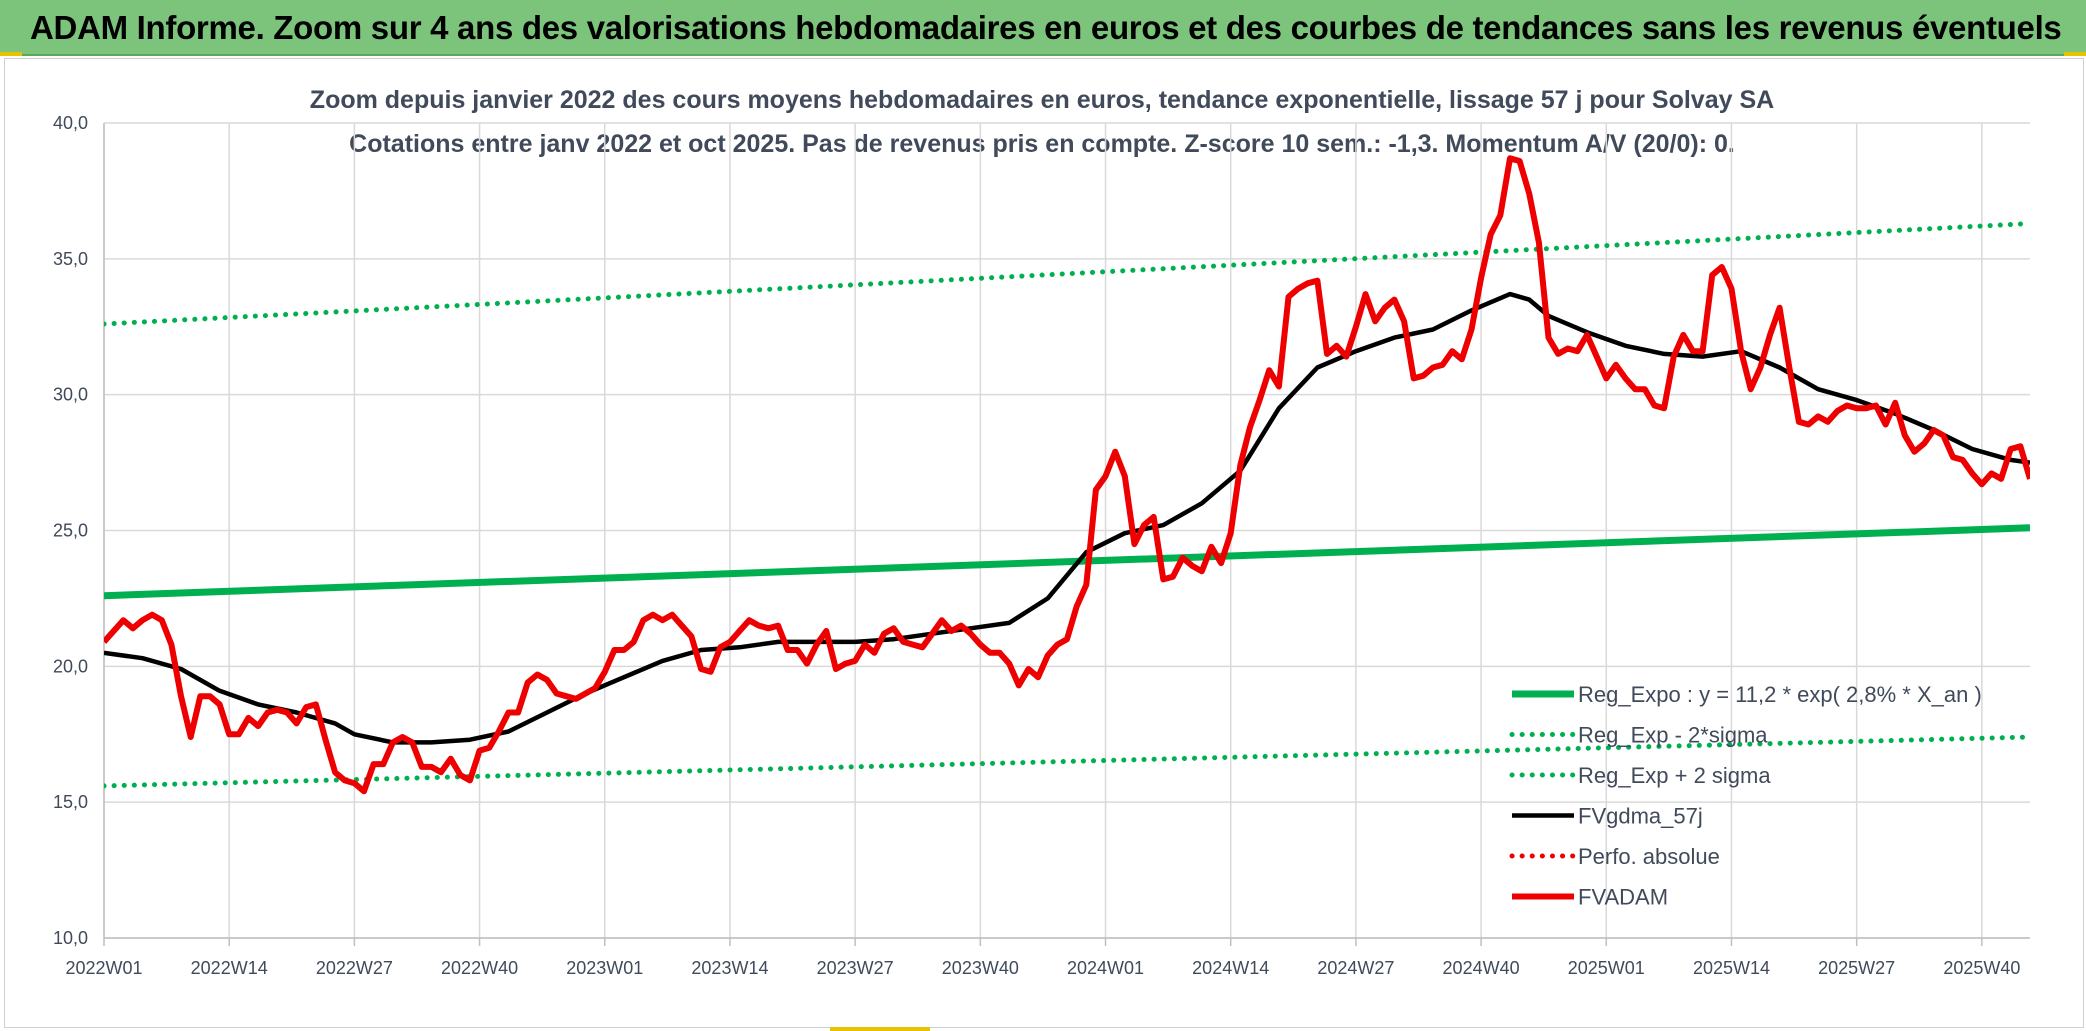  I want to click on x-tick-label: 2025W01, so click(1606, 968).